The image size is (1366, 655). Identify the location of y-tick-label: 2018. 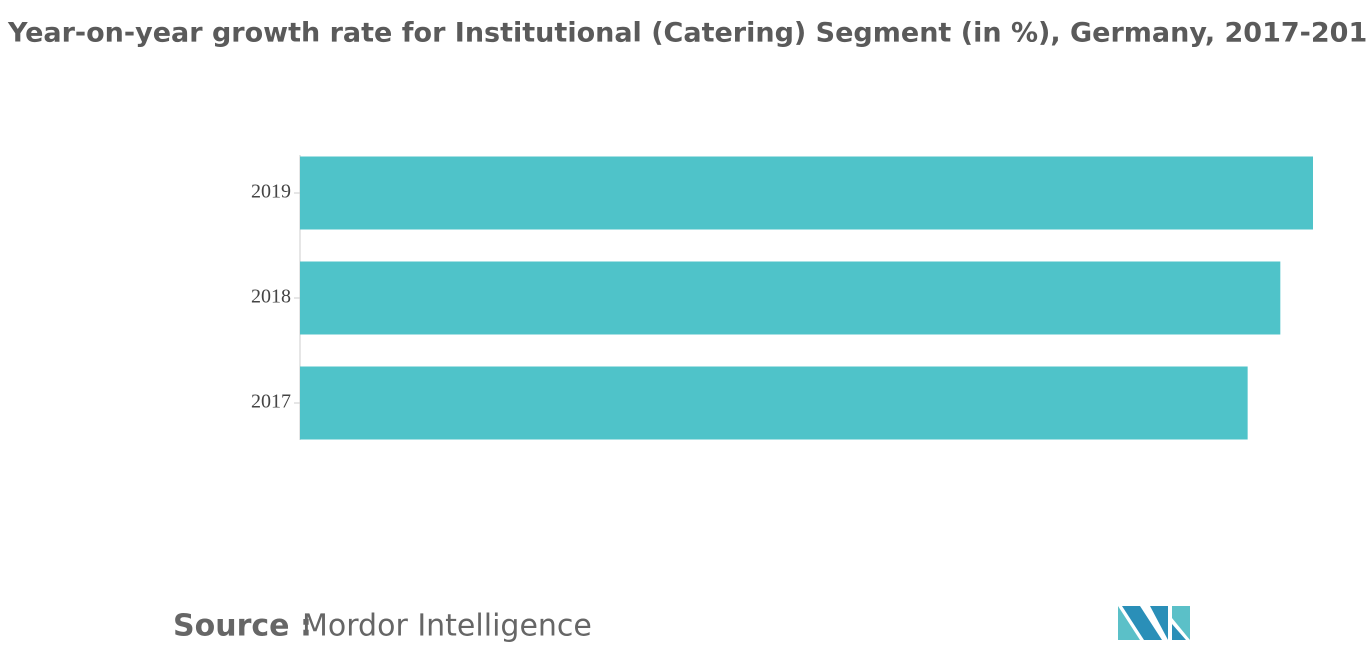
(271, 297).